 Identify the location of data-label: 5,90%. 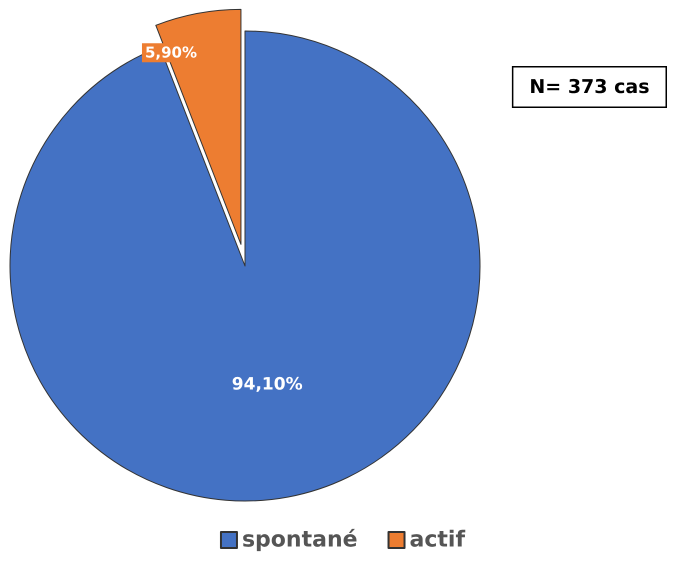
(171, 53).